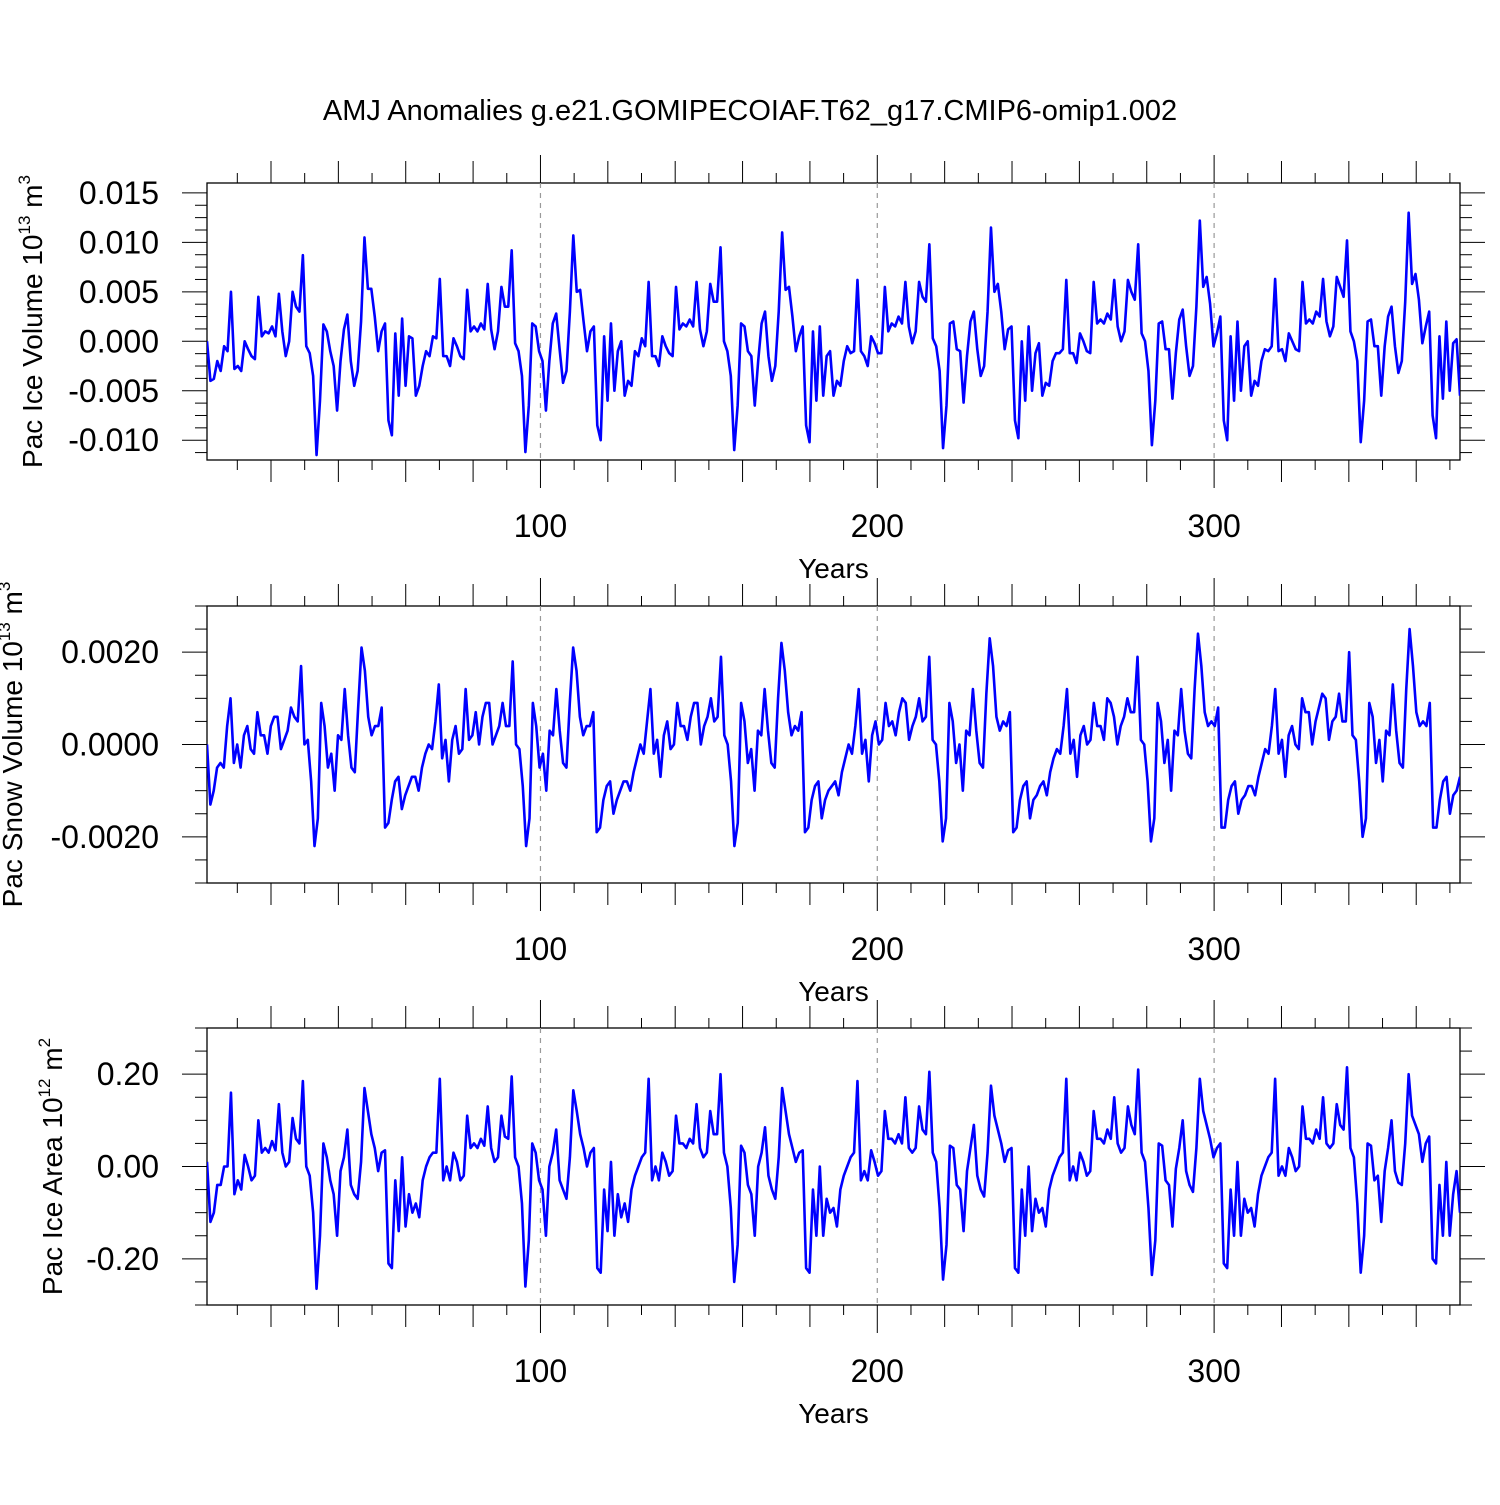 Image resolution: width=1500 pixels, height=1505 pixels. I want to click on y-axis-label: Pac Snow Volume 1013 m3, so click(14, 745).